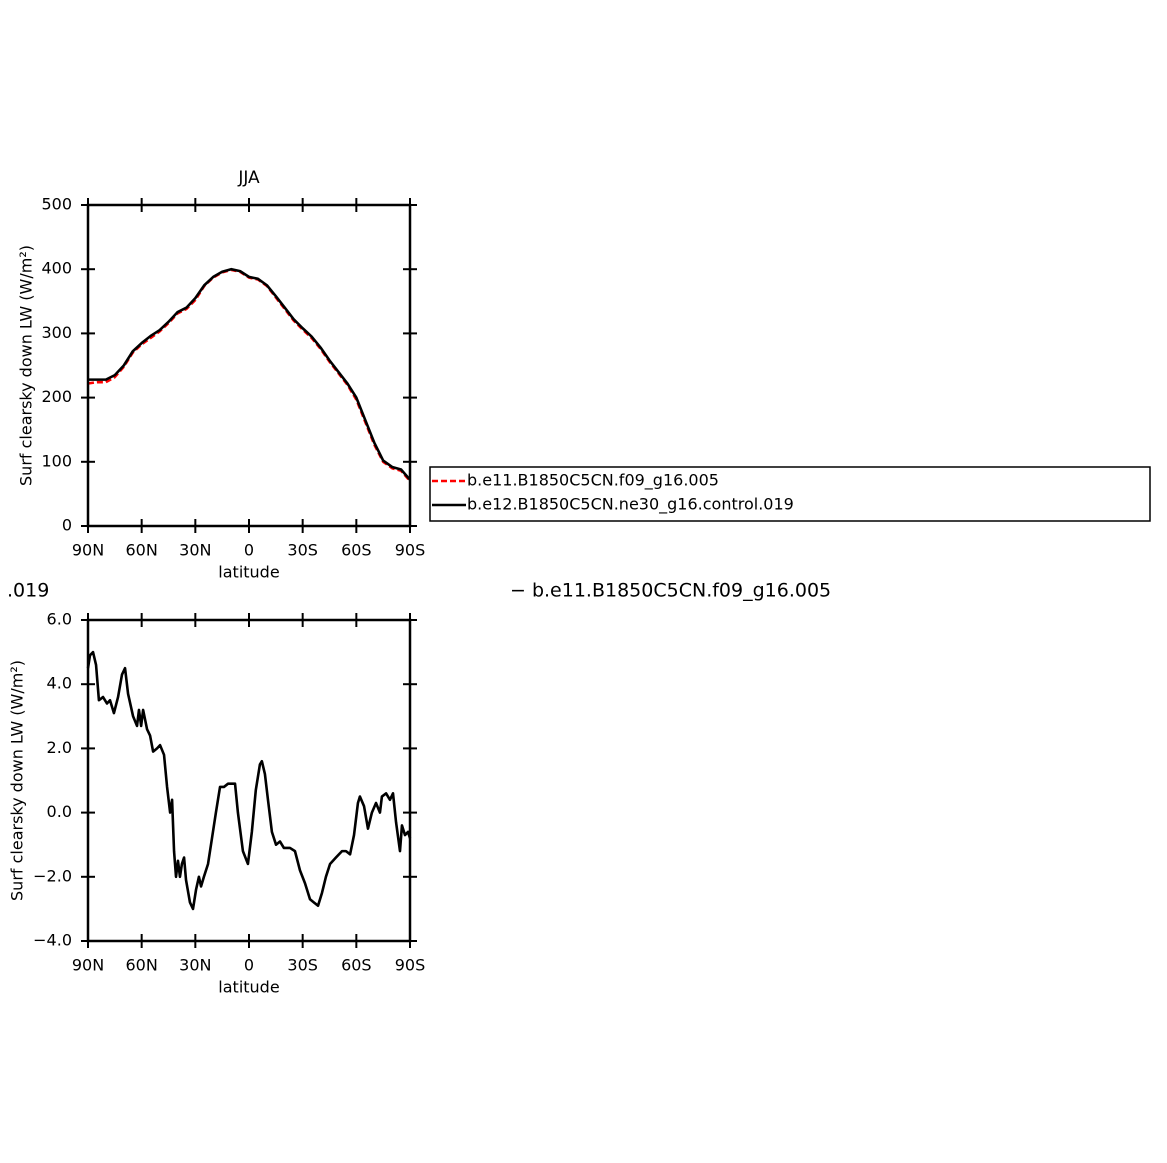  Describe the element at coordinates (670, 591) in the screenshot. I see `annotation: − b.e11.B1850C5CN.f09_g16.005` at that location.